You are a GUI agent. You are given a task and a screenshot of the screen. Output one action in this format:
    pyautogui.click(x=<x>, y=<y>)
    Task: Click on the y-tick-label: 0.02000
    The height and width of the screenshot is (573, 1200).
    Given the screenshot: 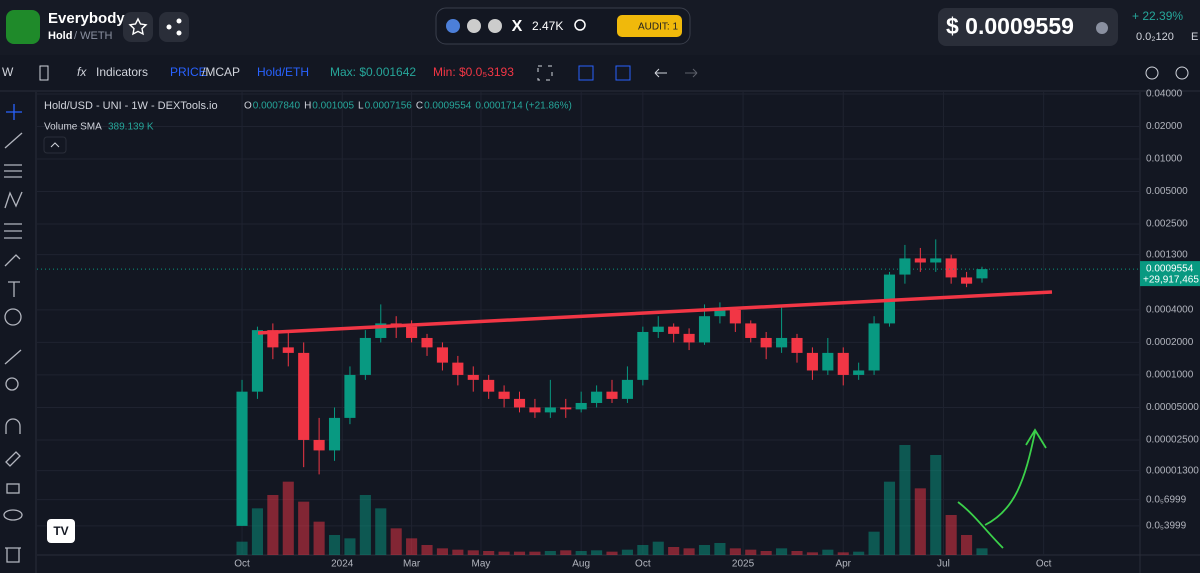 What is the action you would take?
    pyautogui.click(x=1164, y=126)
    